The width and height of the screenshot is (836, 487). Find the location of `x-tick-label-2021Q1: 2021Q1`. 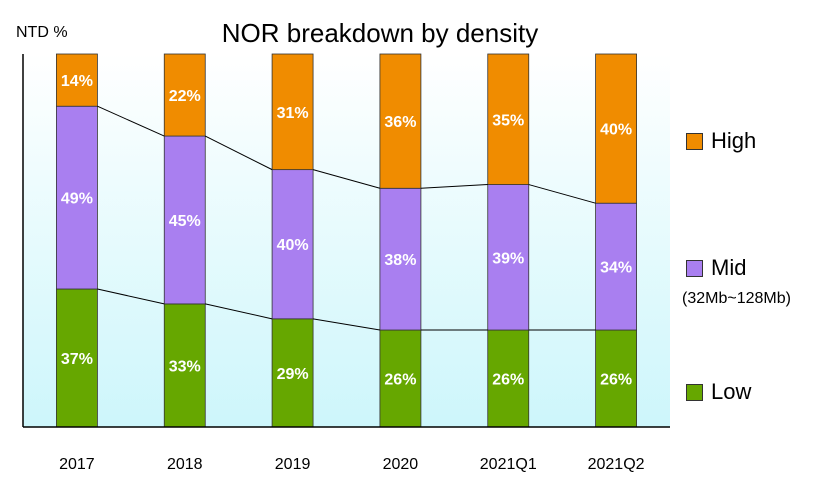

x-tick-label-2021Q1: 2021Q1 is located at coordinates (508, 464).